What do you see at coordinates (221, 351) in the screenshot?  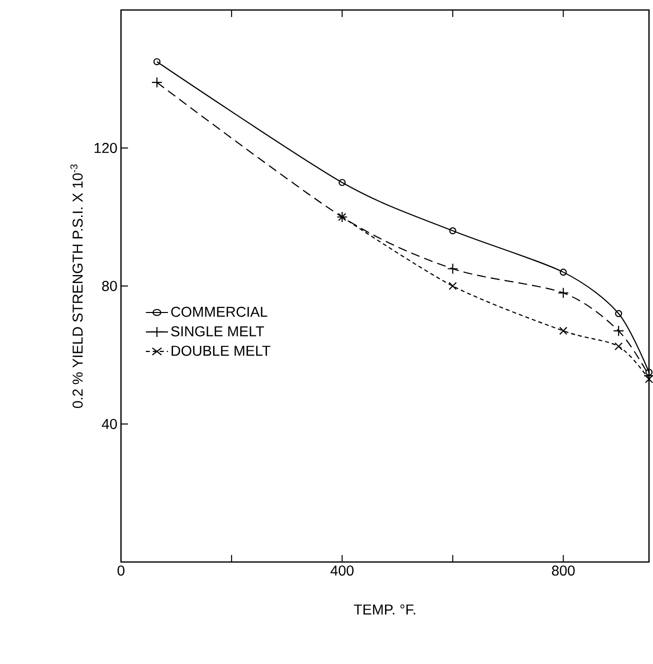 I see `legend-label: DOUBLE MELT` at bounding box center [221, 351].